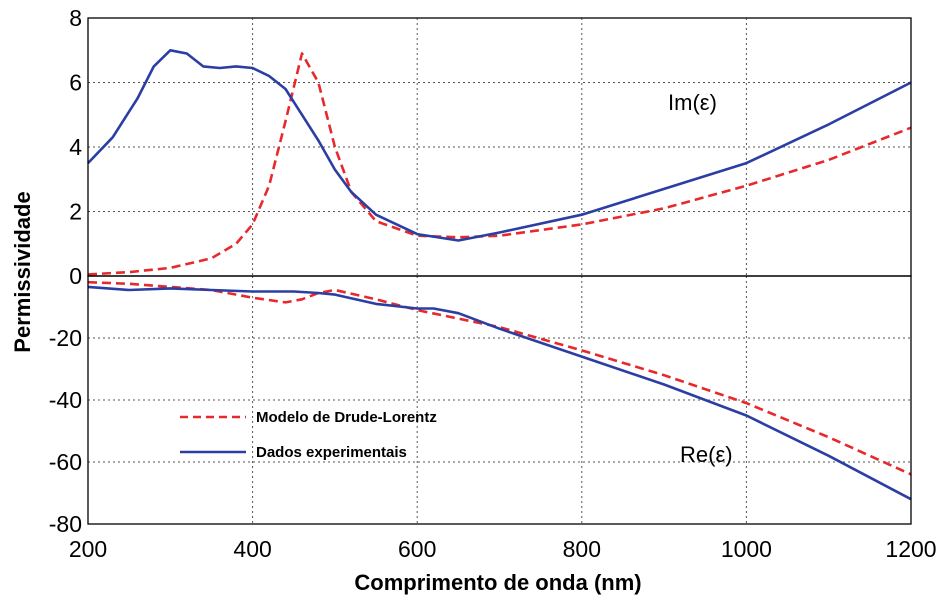 Image resolution: width=944 pixels, height=599 pixels. Describe the element at coordinates (88, 549) in the screenshot. I see `x-tick-label: 200` at that location.